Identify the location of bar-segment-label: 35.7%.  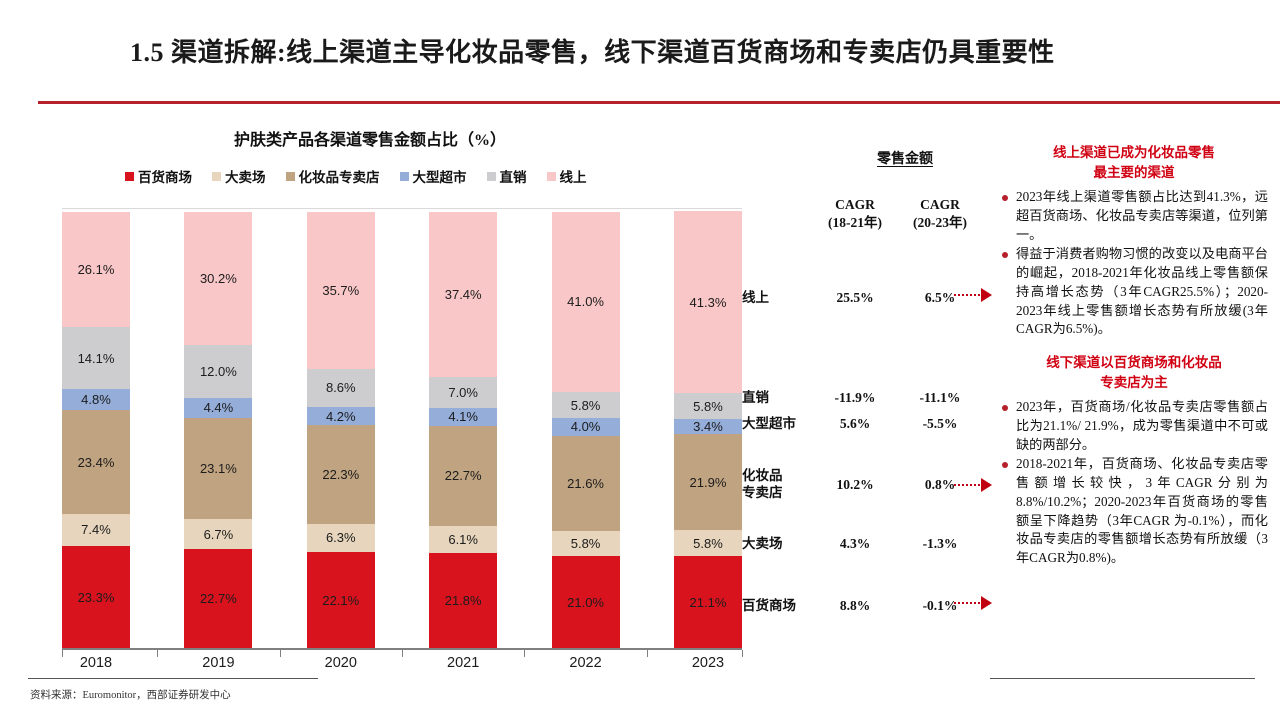
(341, 290).